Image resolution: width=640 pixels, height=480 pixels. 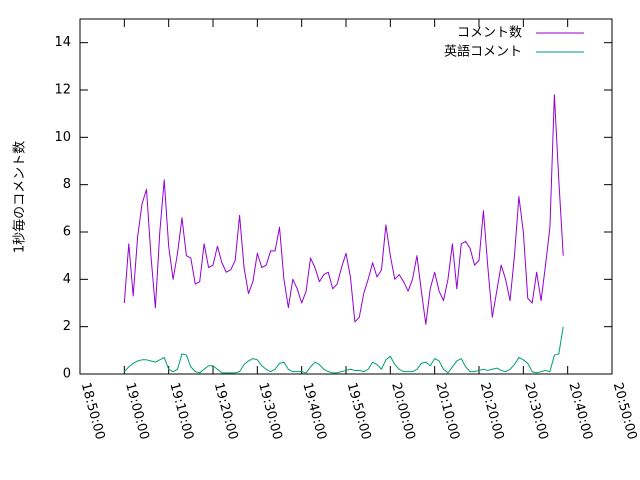 I want to click on x-tick-label: 19:20:00, so click(x=226, y=411).